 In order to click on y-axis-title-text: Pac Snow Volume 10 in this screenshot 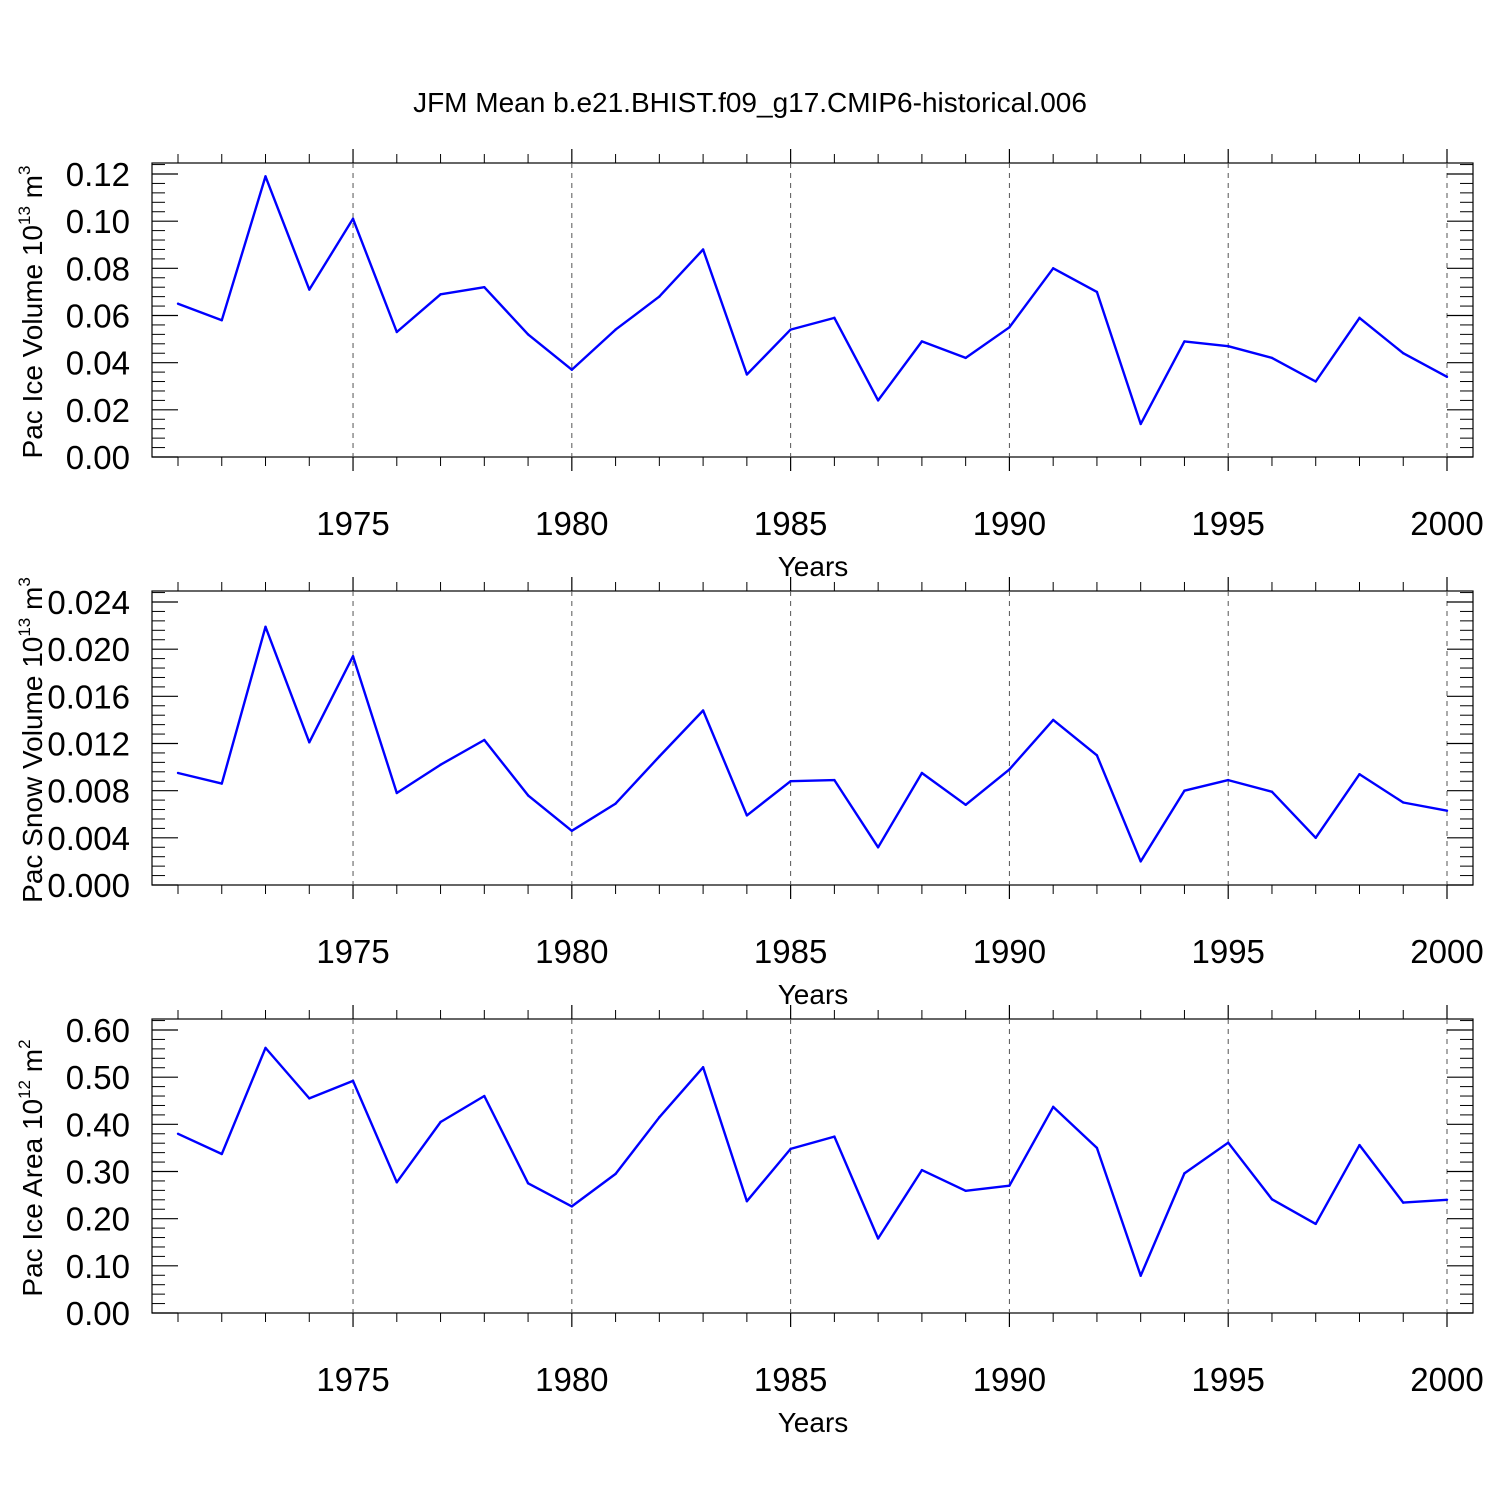, I will do `click(32, 770)`.